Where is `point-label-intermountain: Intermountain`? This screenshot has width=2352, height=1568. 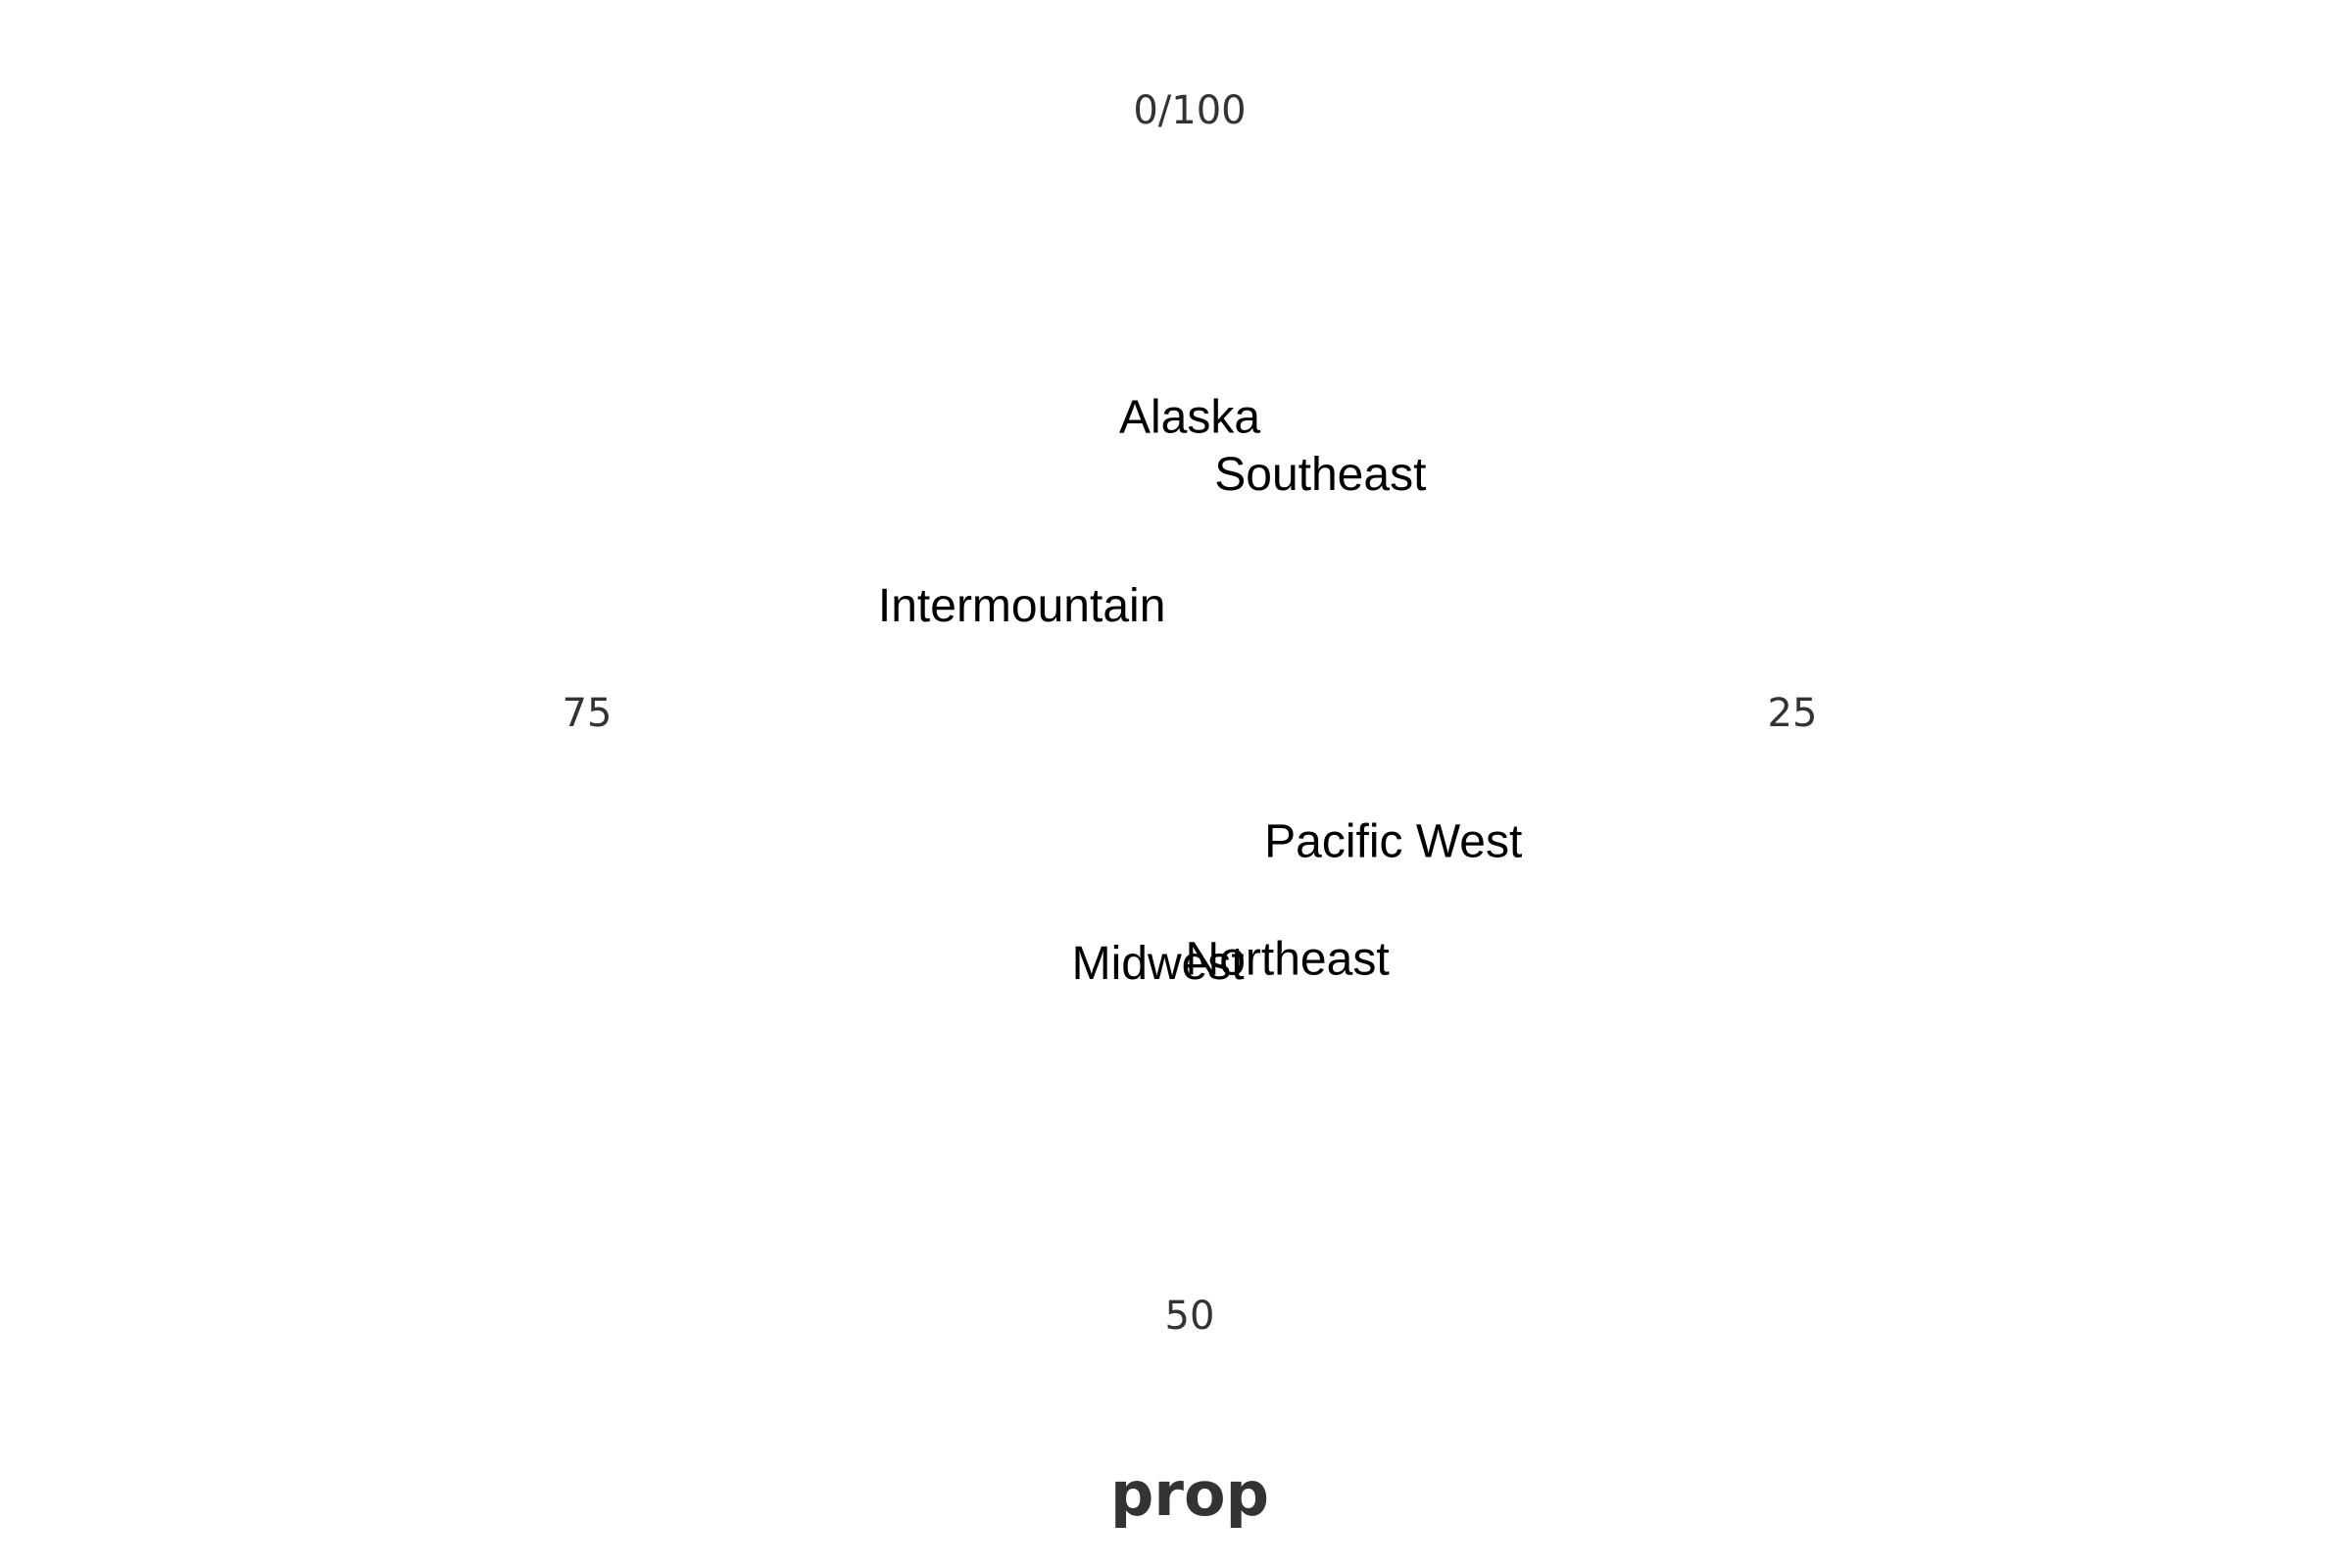
point-label-intermountain: Intermountain is located at coordinates (1022, 606).